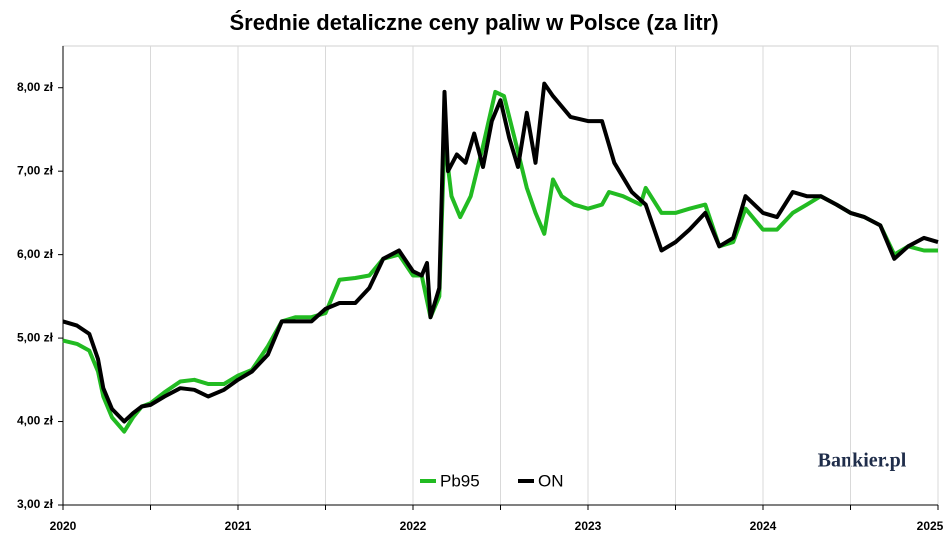 The width and height of the screenshot is (948, 552). I want to click on y-tick-label: 6,00 zł, so click(35, 254).